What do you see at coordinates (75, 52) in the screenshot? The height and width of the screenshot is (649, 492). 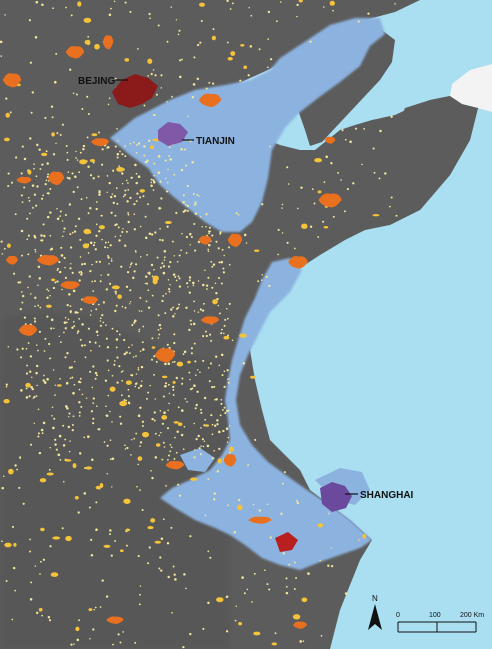 I see `large-city-patch` at bounding box center [75, 52].